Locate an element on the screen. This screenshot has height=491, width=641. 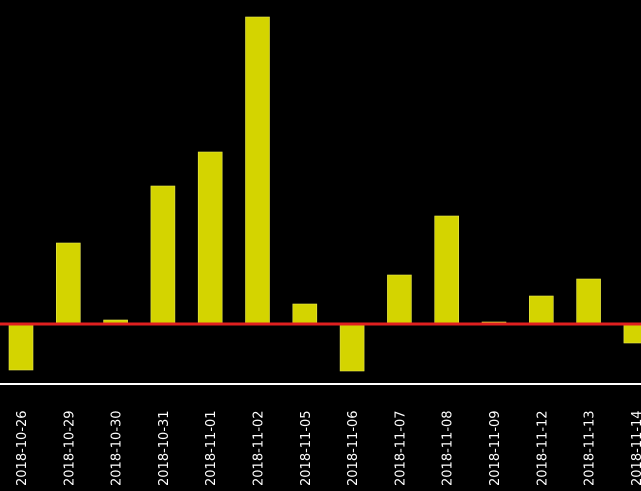
x-tick-label: 2018-11-02 is located at coordinates (259, 448).